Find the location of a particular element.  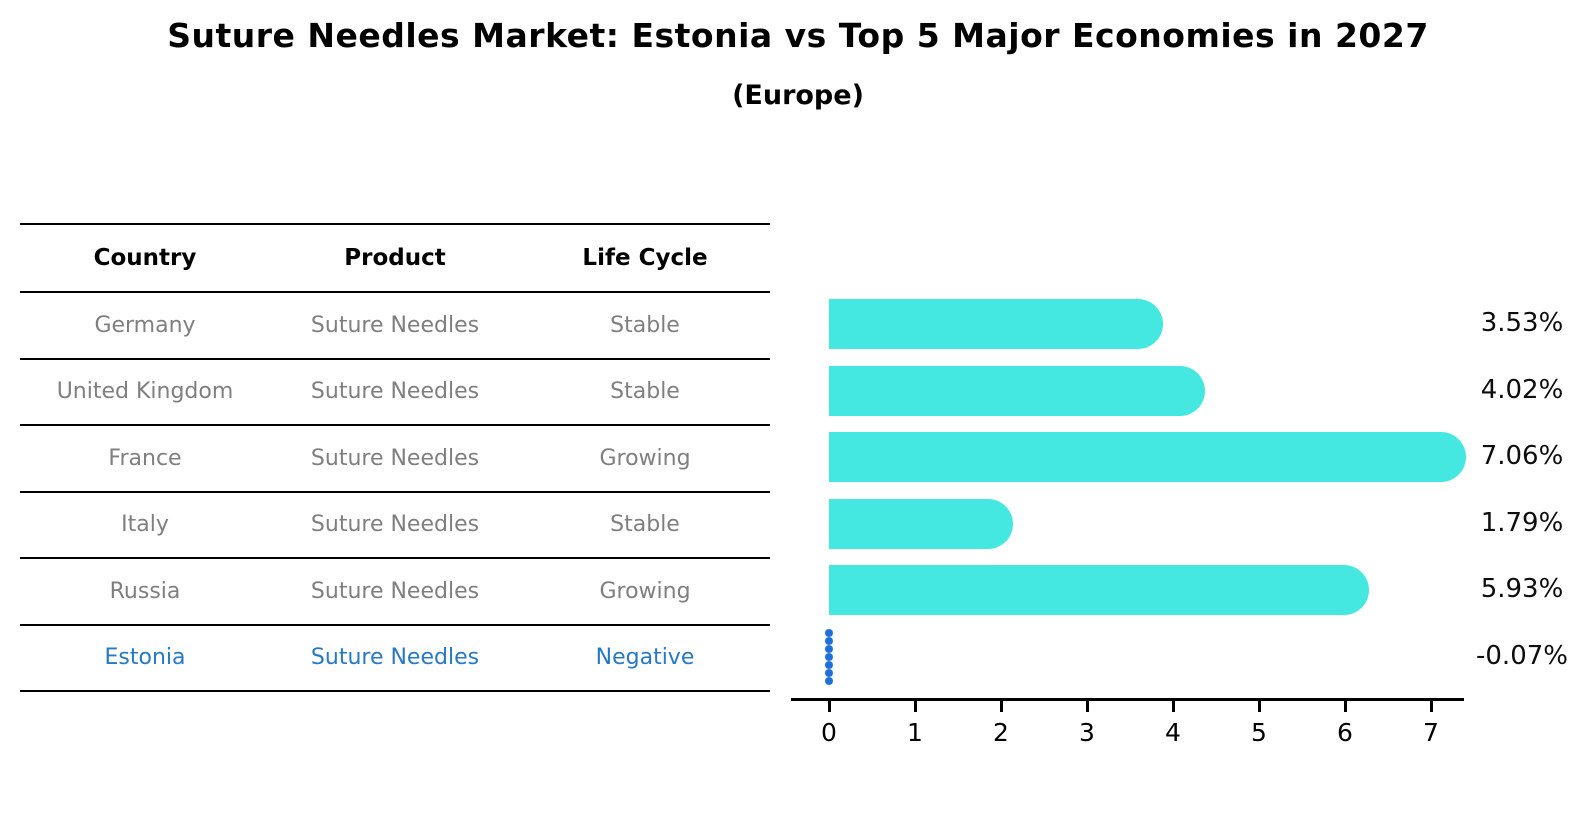

x-tick-label-6: 6 is located at coordinates (1345, 732).